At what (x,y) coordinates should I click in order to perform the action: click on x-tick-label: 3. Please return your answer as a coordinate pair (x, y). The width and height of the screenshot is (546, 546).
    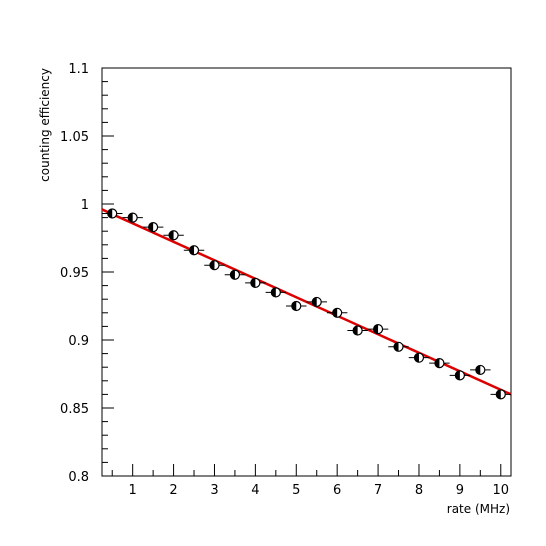
    Looking at the image, I should click on (214, 490).